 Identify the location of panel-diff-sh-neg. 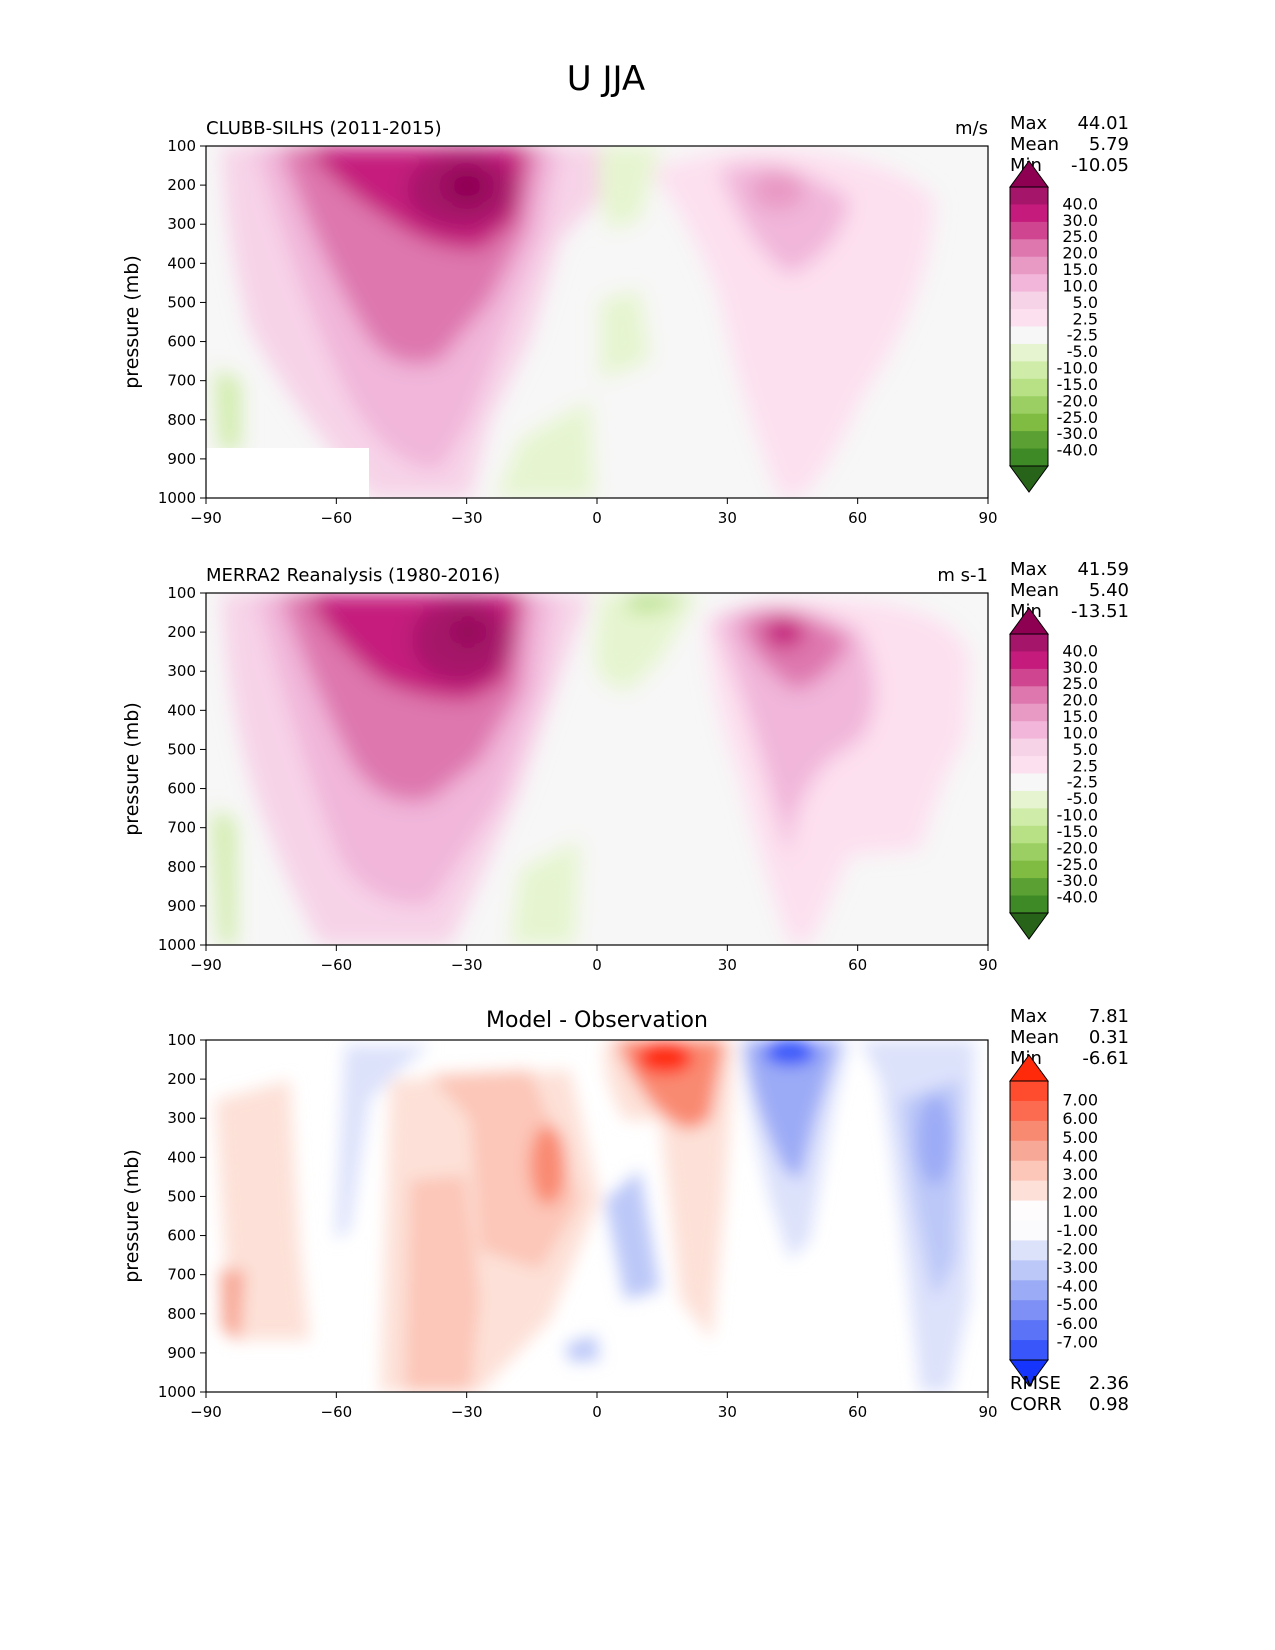
(382, 1142).